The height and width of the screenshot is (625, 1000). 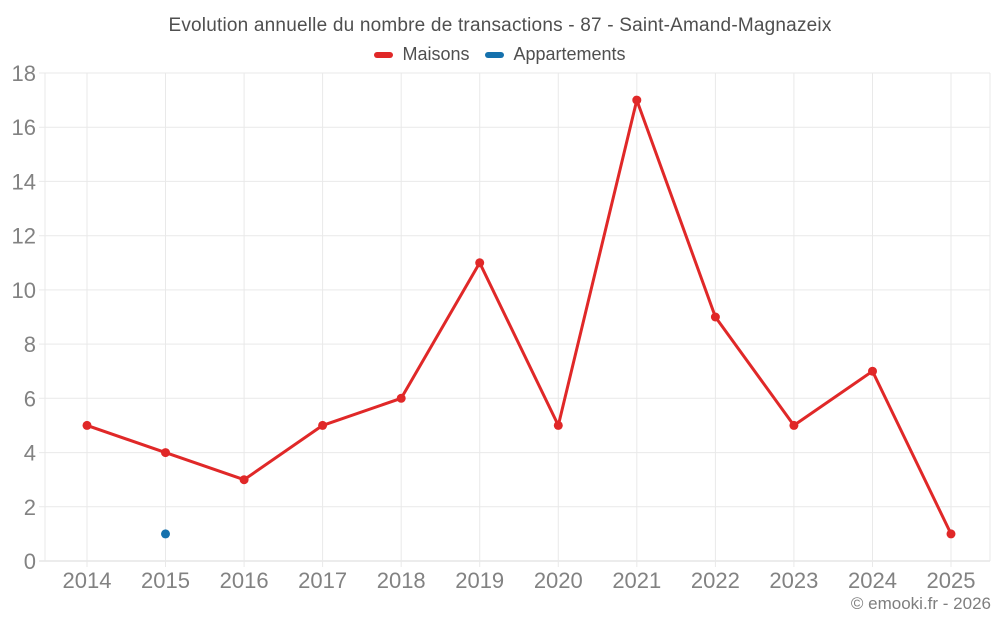 What do you see at coordinates (30, 398) in the screenshot?
I see `y-axis-tick-label: 6` at bounding box center [30, 398].